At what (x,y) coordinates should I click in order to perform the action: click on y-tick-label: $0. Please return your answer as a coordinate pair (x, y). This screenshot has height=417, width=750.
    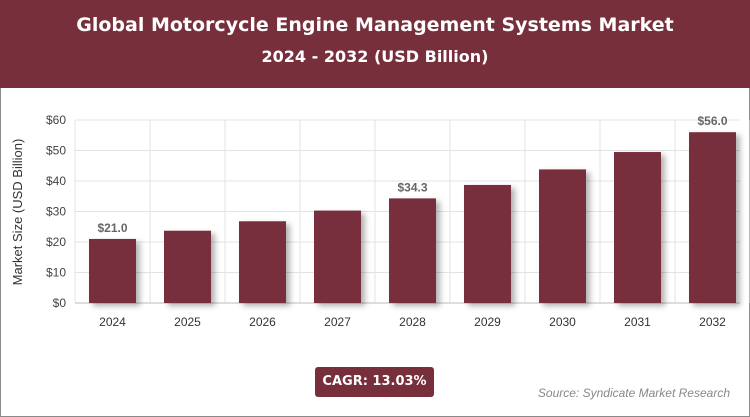
    Looking at the image, I should click on (60, 303).